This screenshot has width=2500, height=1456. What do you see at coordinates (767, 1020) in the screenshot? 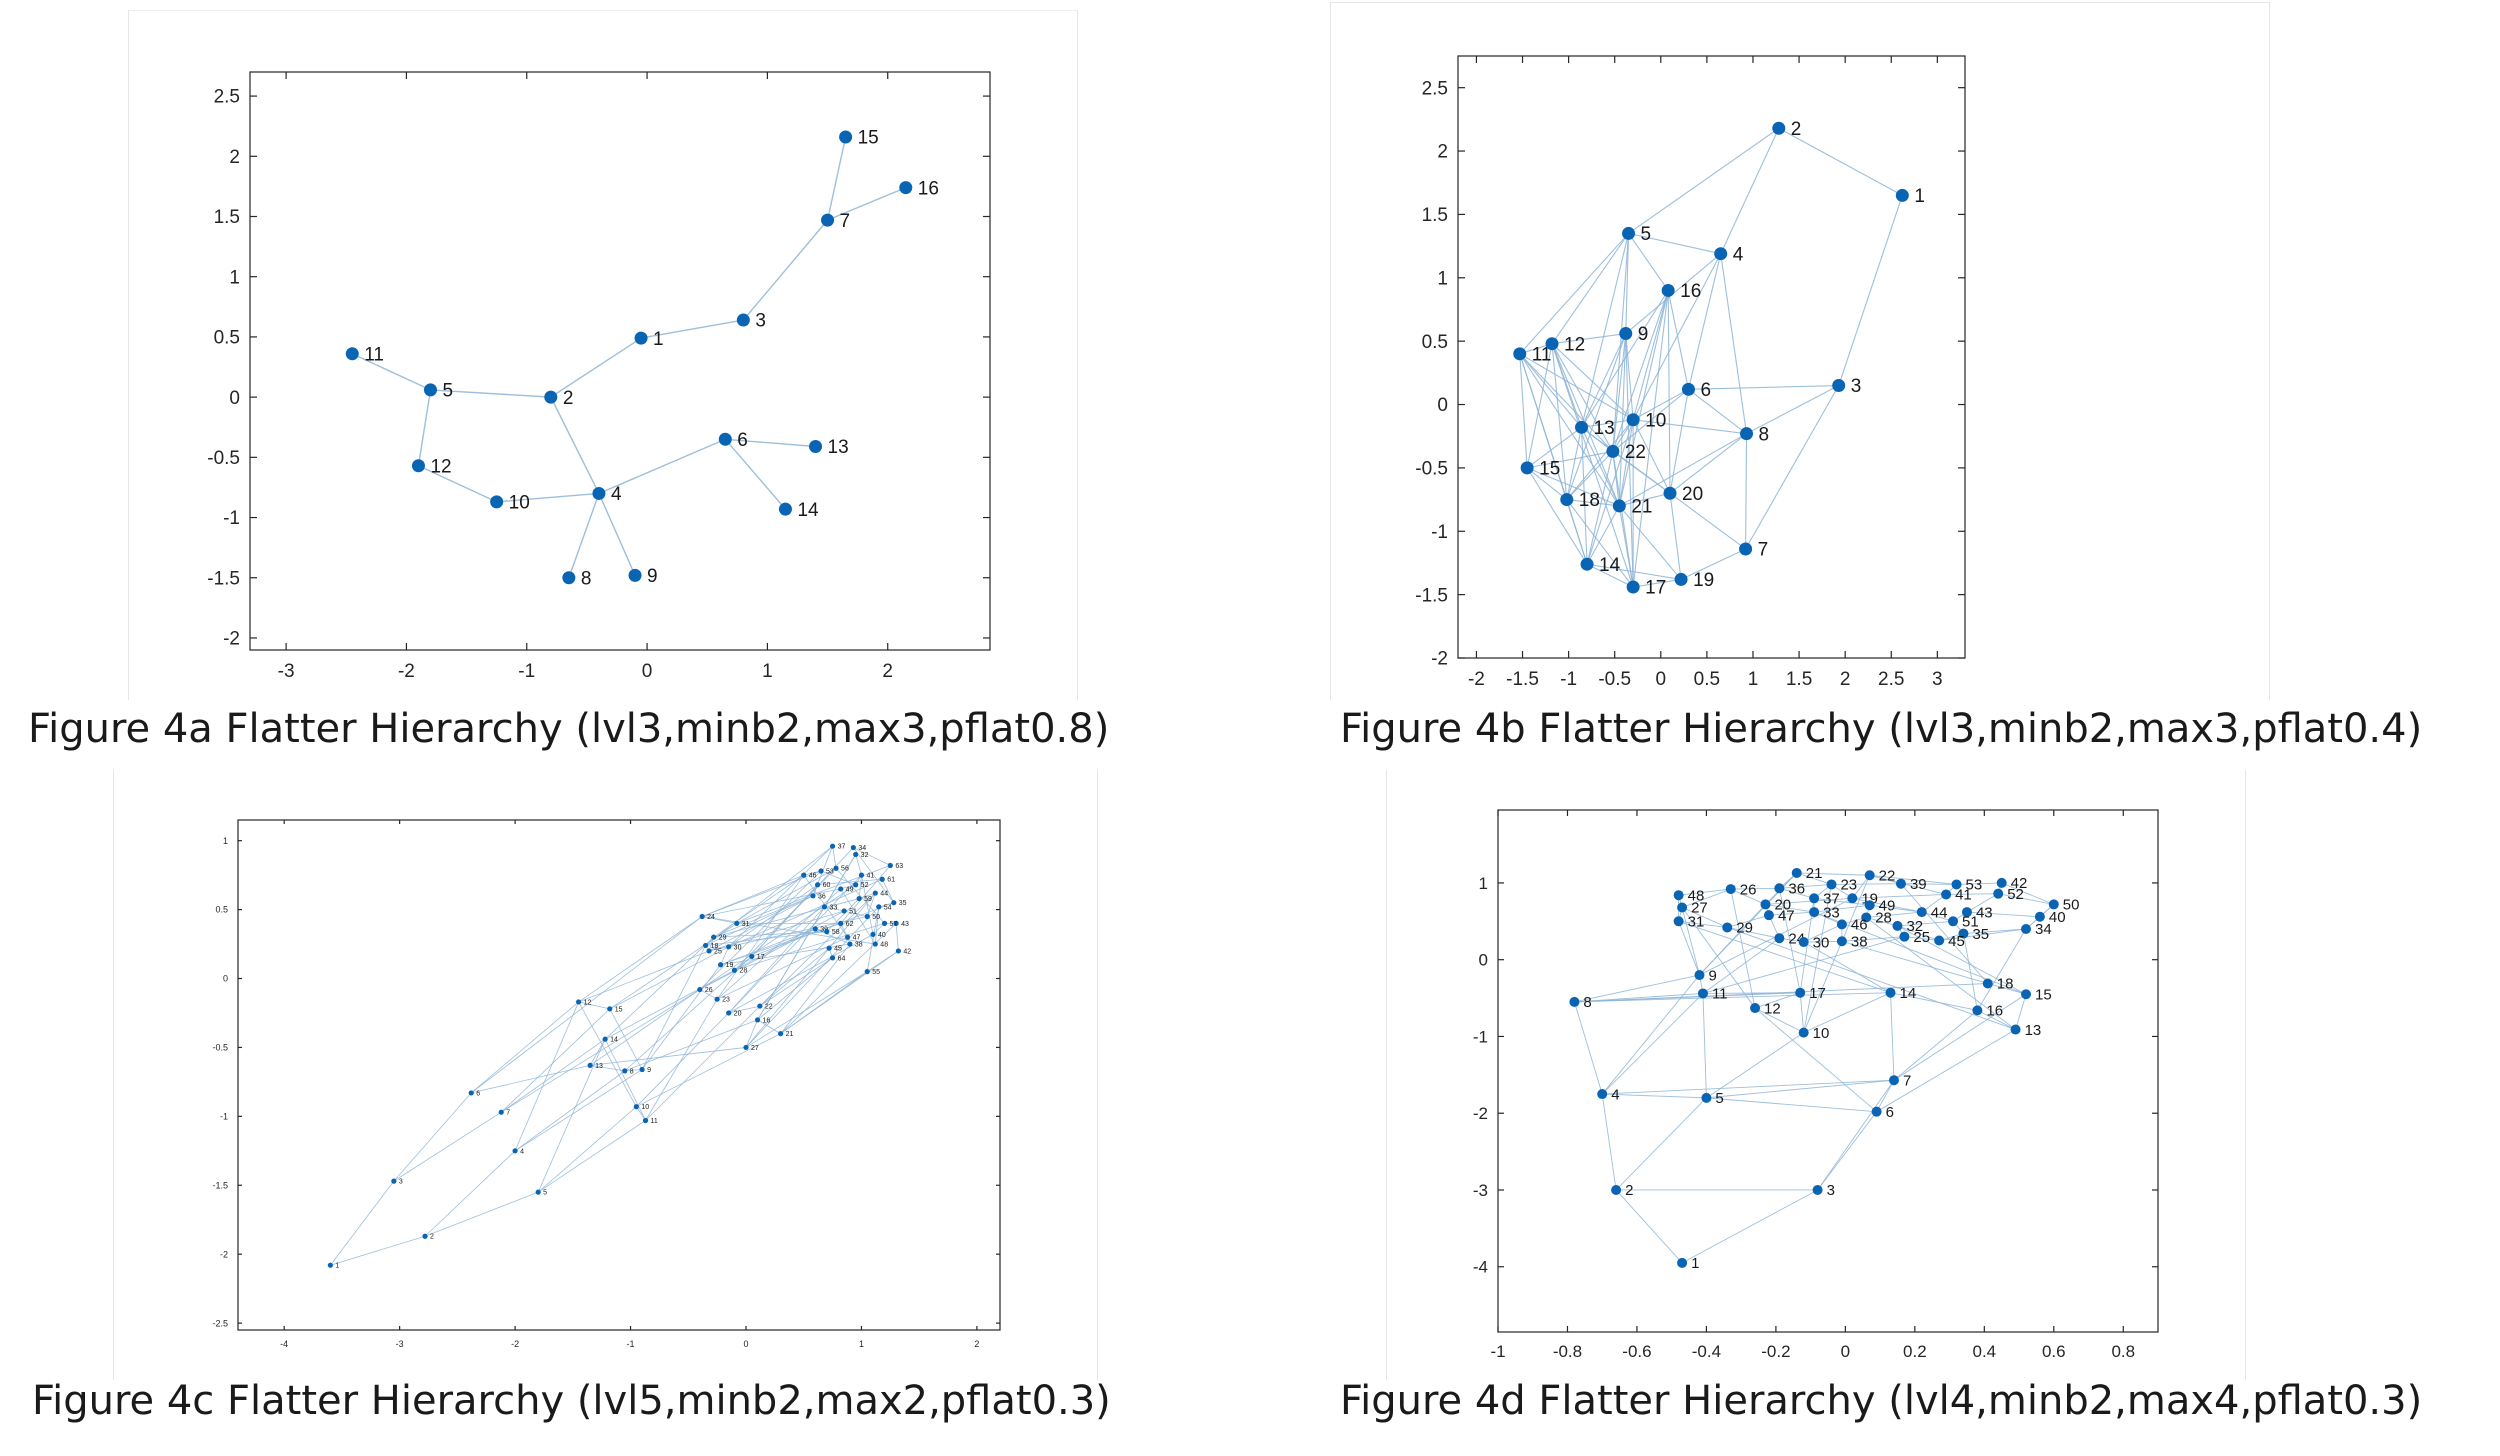
I see `node-label: 16` at bounding box center [767, 1020].